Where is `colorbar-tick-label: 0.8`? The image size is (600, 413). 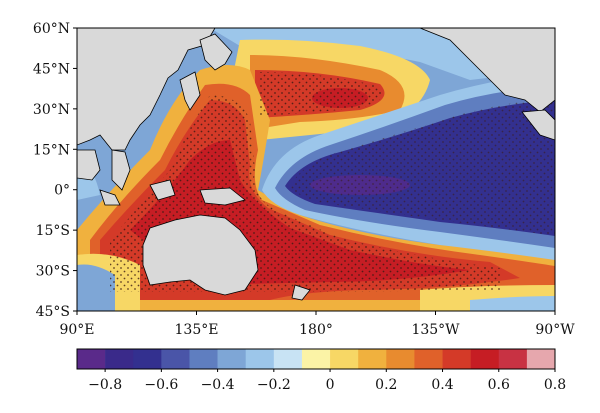
colorbar-tick-label: 0.8 is located at coordinates (555, 385).